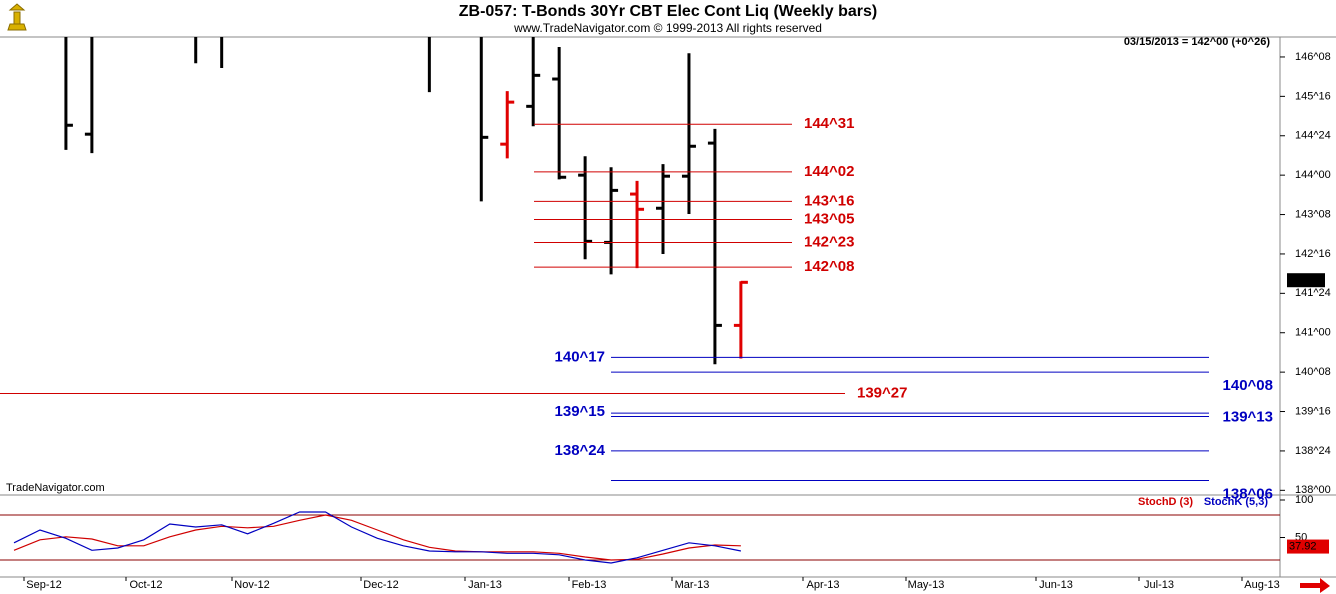 This screenshot has height=594, width=1336. What do you see at coordinates (1248, 416) in the screenshot?
I see `level-label: 139^13` at bounding box center [1248, 416].